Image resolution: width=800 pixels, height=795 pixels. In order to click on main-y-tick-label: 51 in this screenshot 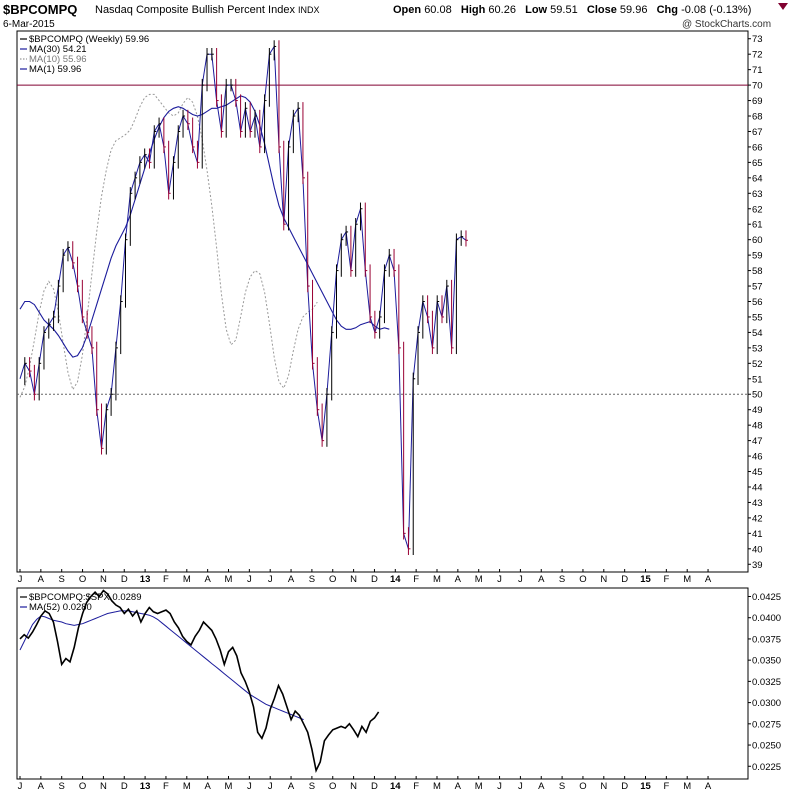, I will do `click(757, 379)`.